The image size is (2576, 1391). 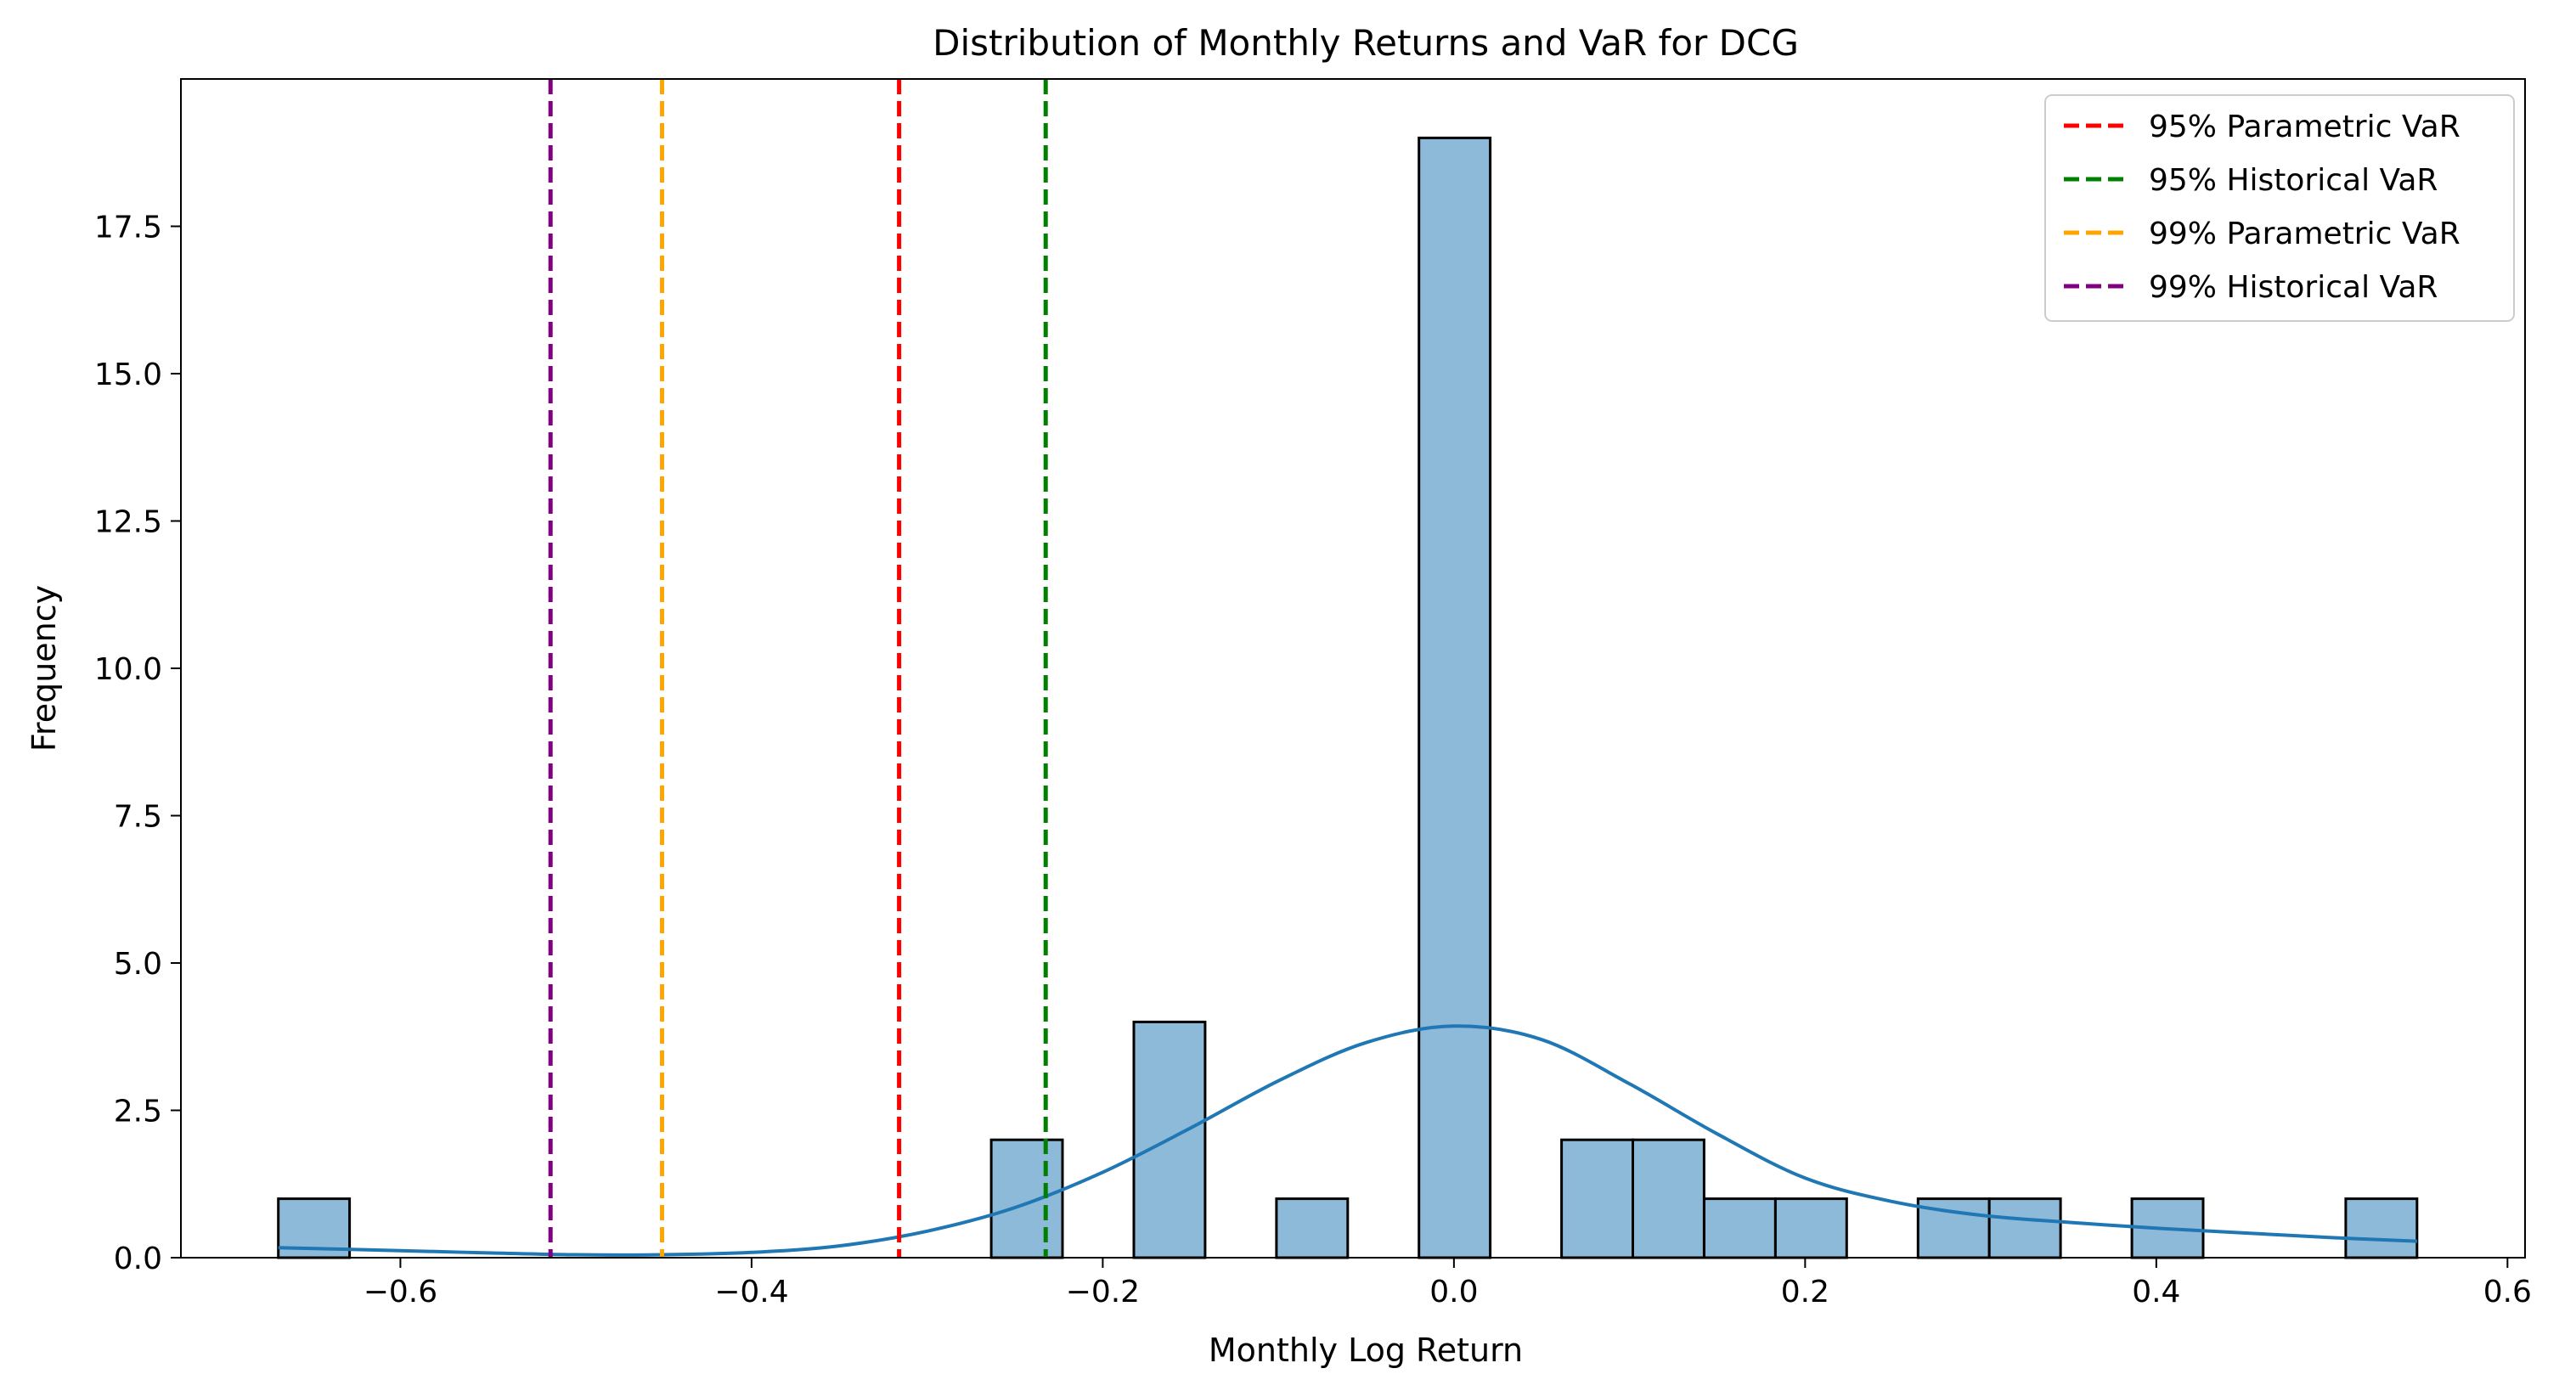 What do you see at coordinates (400, 1292) in the screenshot?
I see `x-tick-label: −0.6` at bounding box center [400, 1292].